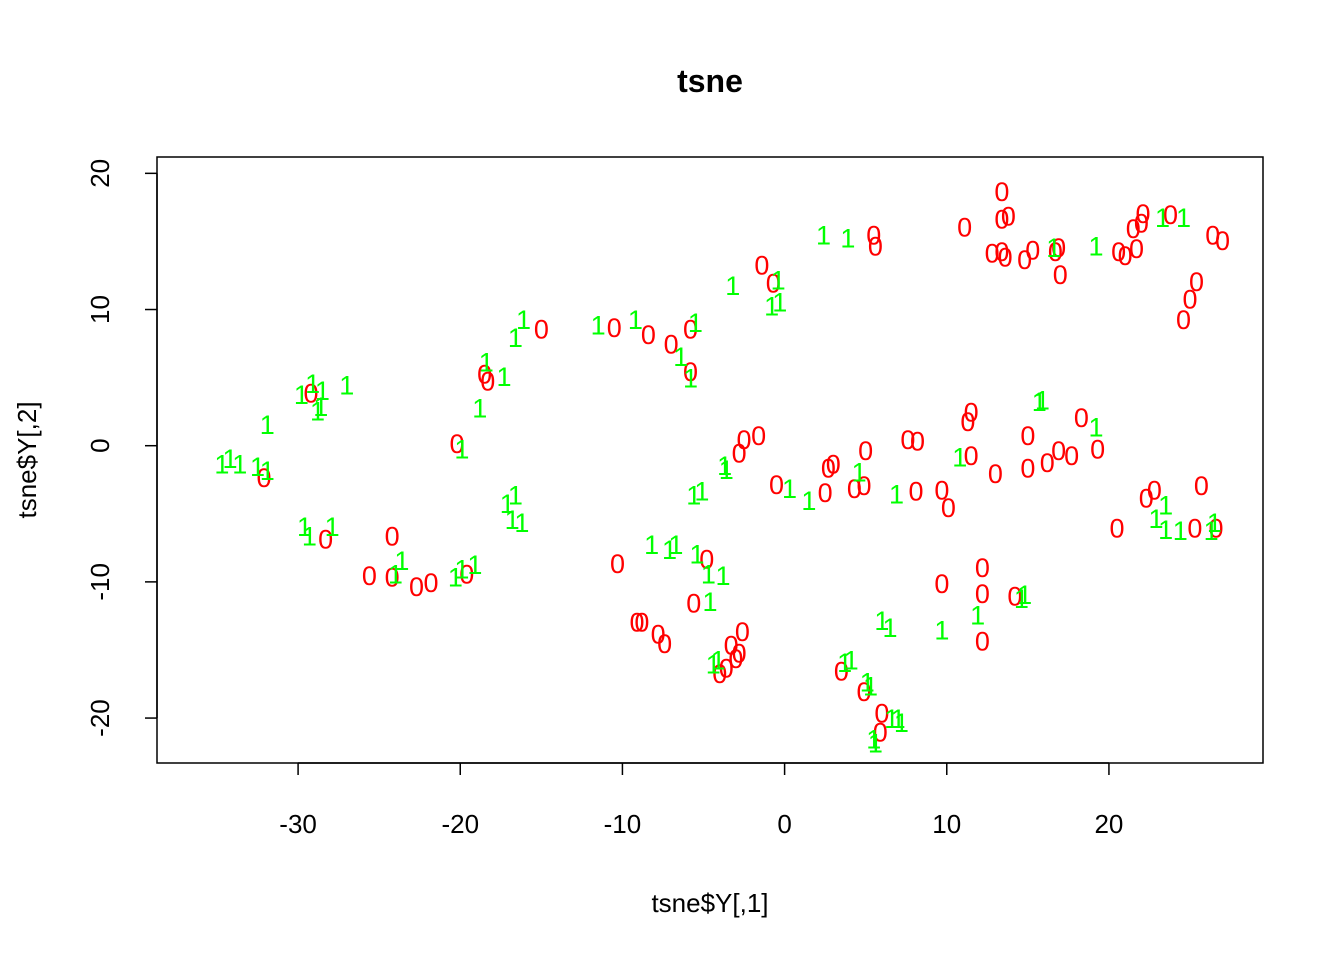  Describe the element at coordinates (946, 824) in the screenshot. I see `x-tick-label: 10` at that location.